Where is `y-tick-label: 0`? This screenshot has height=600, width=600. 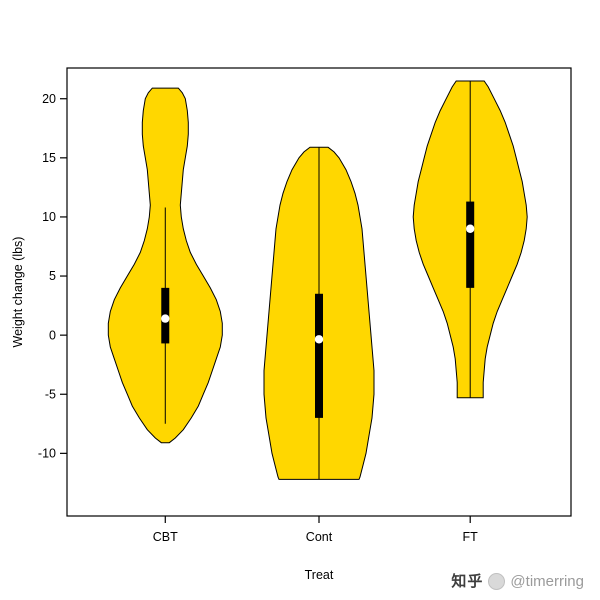 y-tick-label: 0 is located at coordinates (52, 335).